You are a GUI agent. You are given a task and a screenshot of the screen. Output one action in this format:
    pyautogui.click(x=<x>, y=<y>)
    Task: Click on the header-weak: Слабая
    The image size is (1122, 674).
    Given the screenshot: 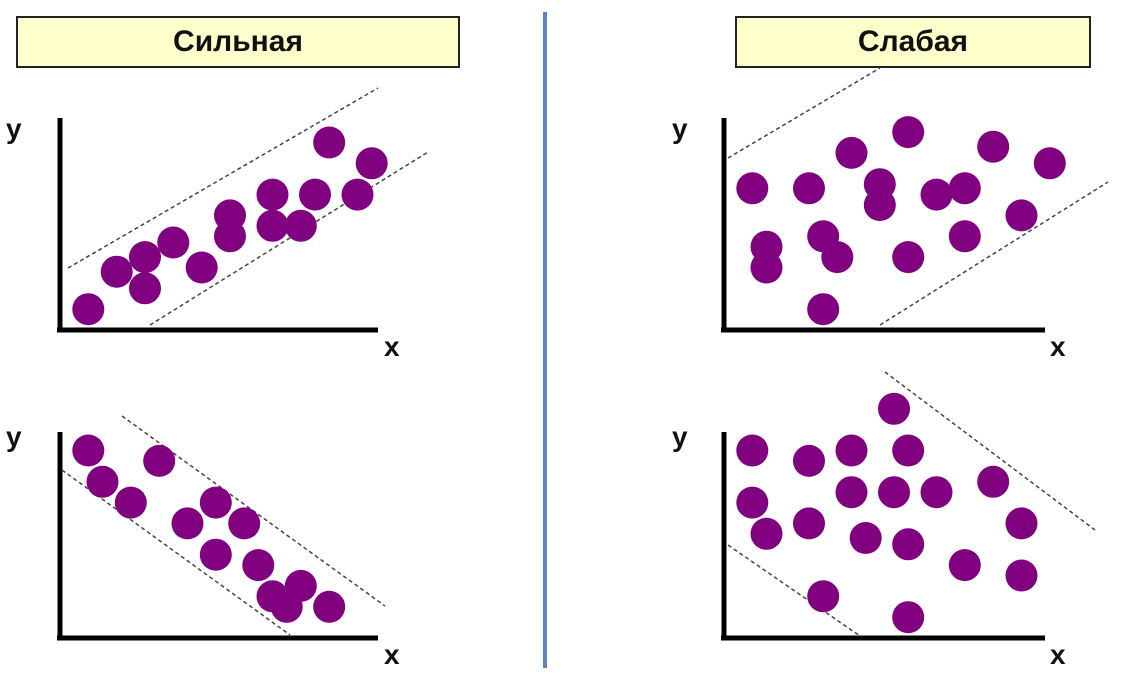 What is the action you would take?
    pyautogui.click(x=913, y=42)
    